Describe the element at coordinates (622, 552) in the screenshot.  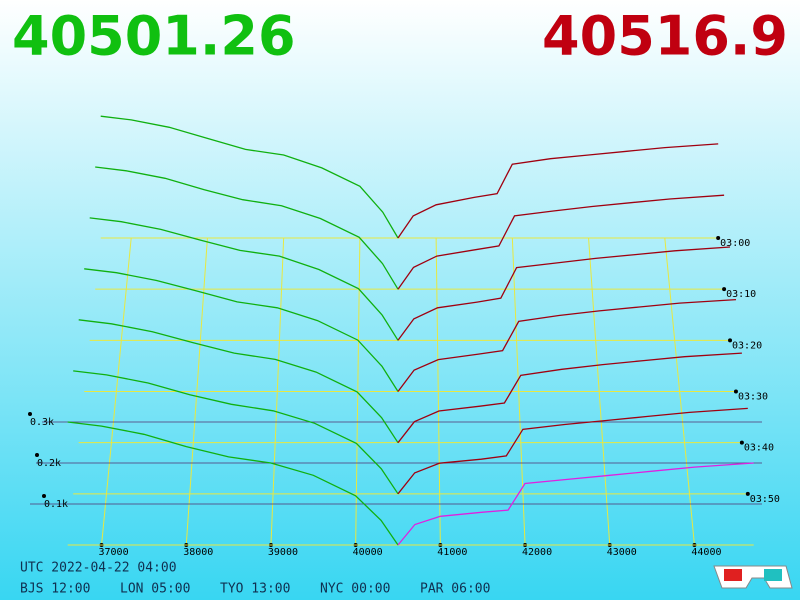
I see `x-tick-label: 43000` at that location.